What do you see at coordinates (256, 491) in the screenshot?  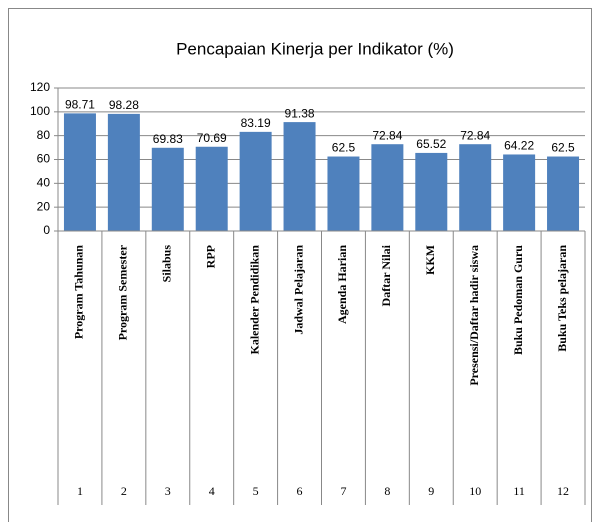 I see `category-number: 5` at bounding box center [256, 491].